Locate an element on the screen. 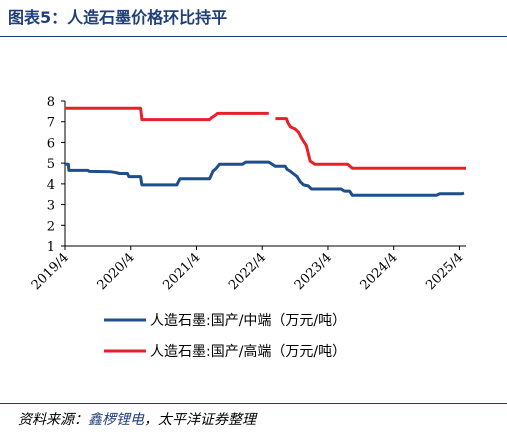  x-tick-label: 2023/4 is located at coordinates (313, 271).